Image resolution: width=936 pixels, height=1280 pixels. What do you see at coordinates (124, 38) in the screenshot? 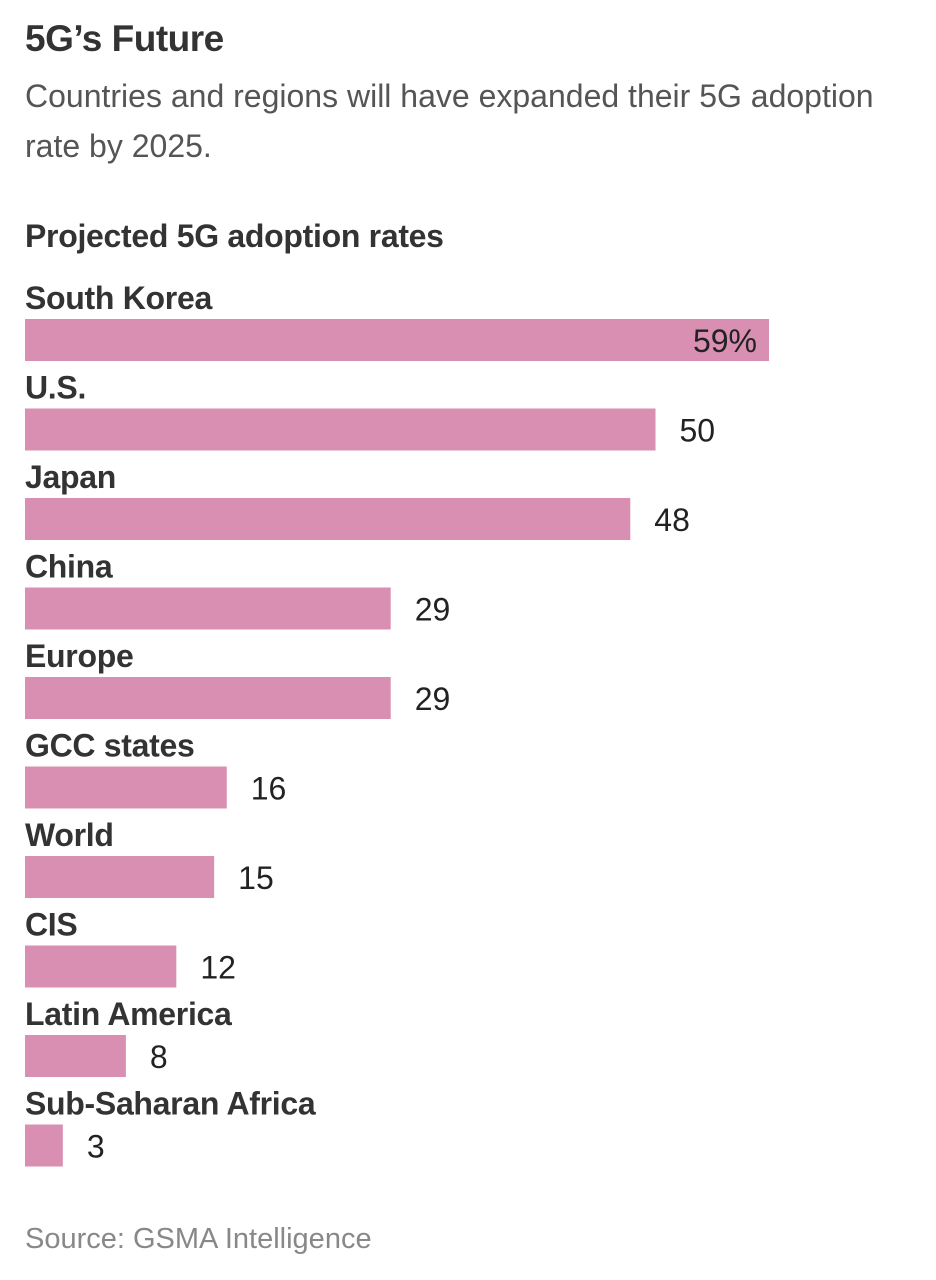
I see `chart-title: 5G’s Future` at bounding box center [124, 38].